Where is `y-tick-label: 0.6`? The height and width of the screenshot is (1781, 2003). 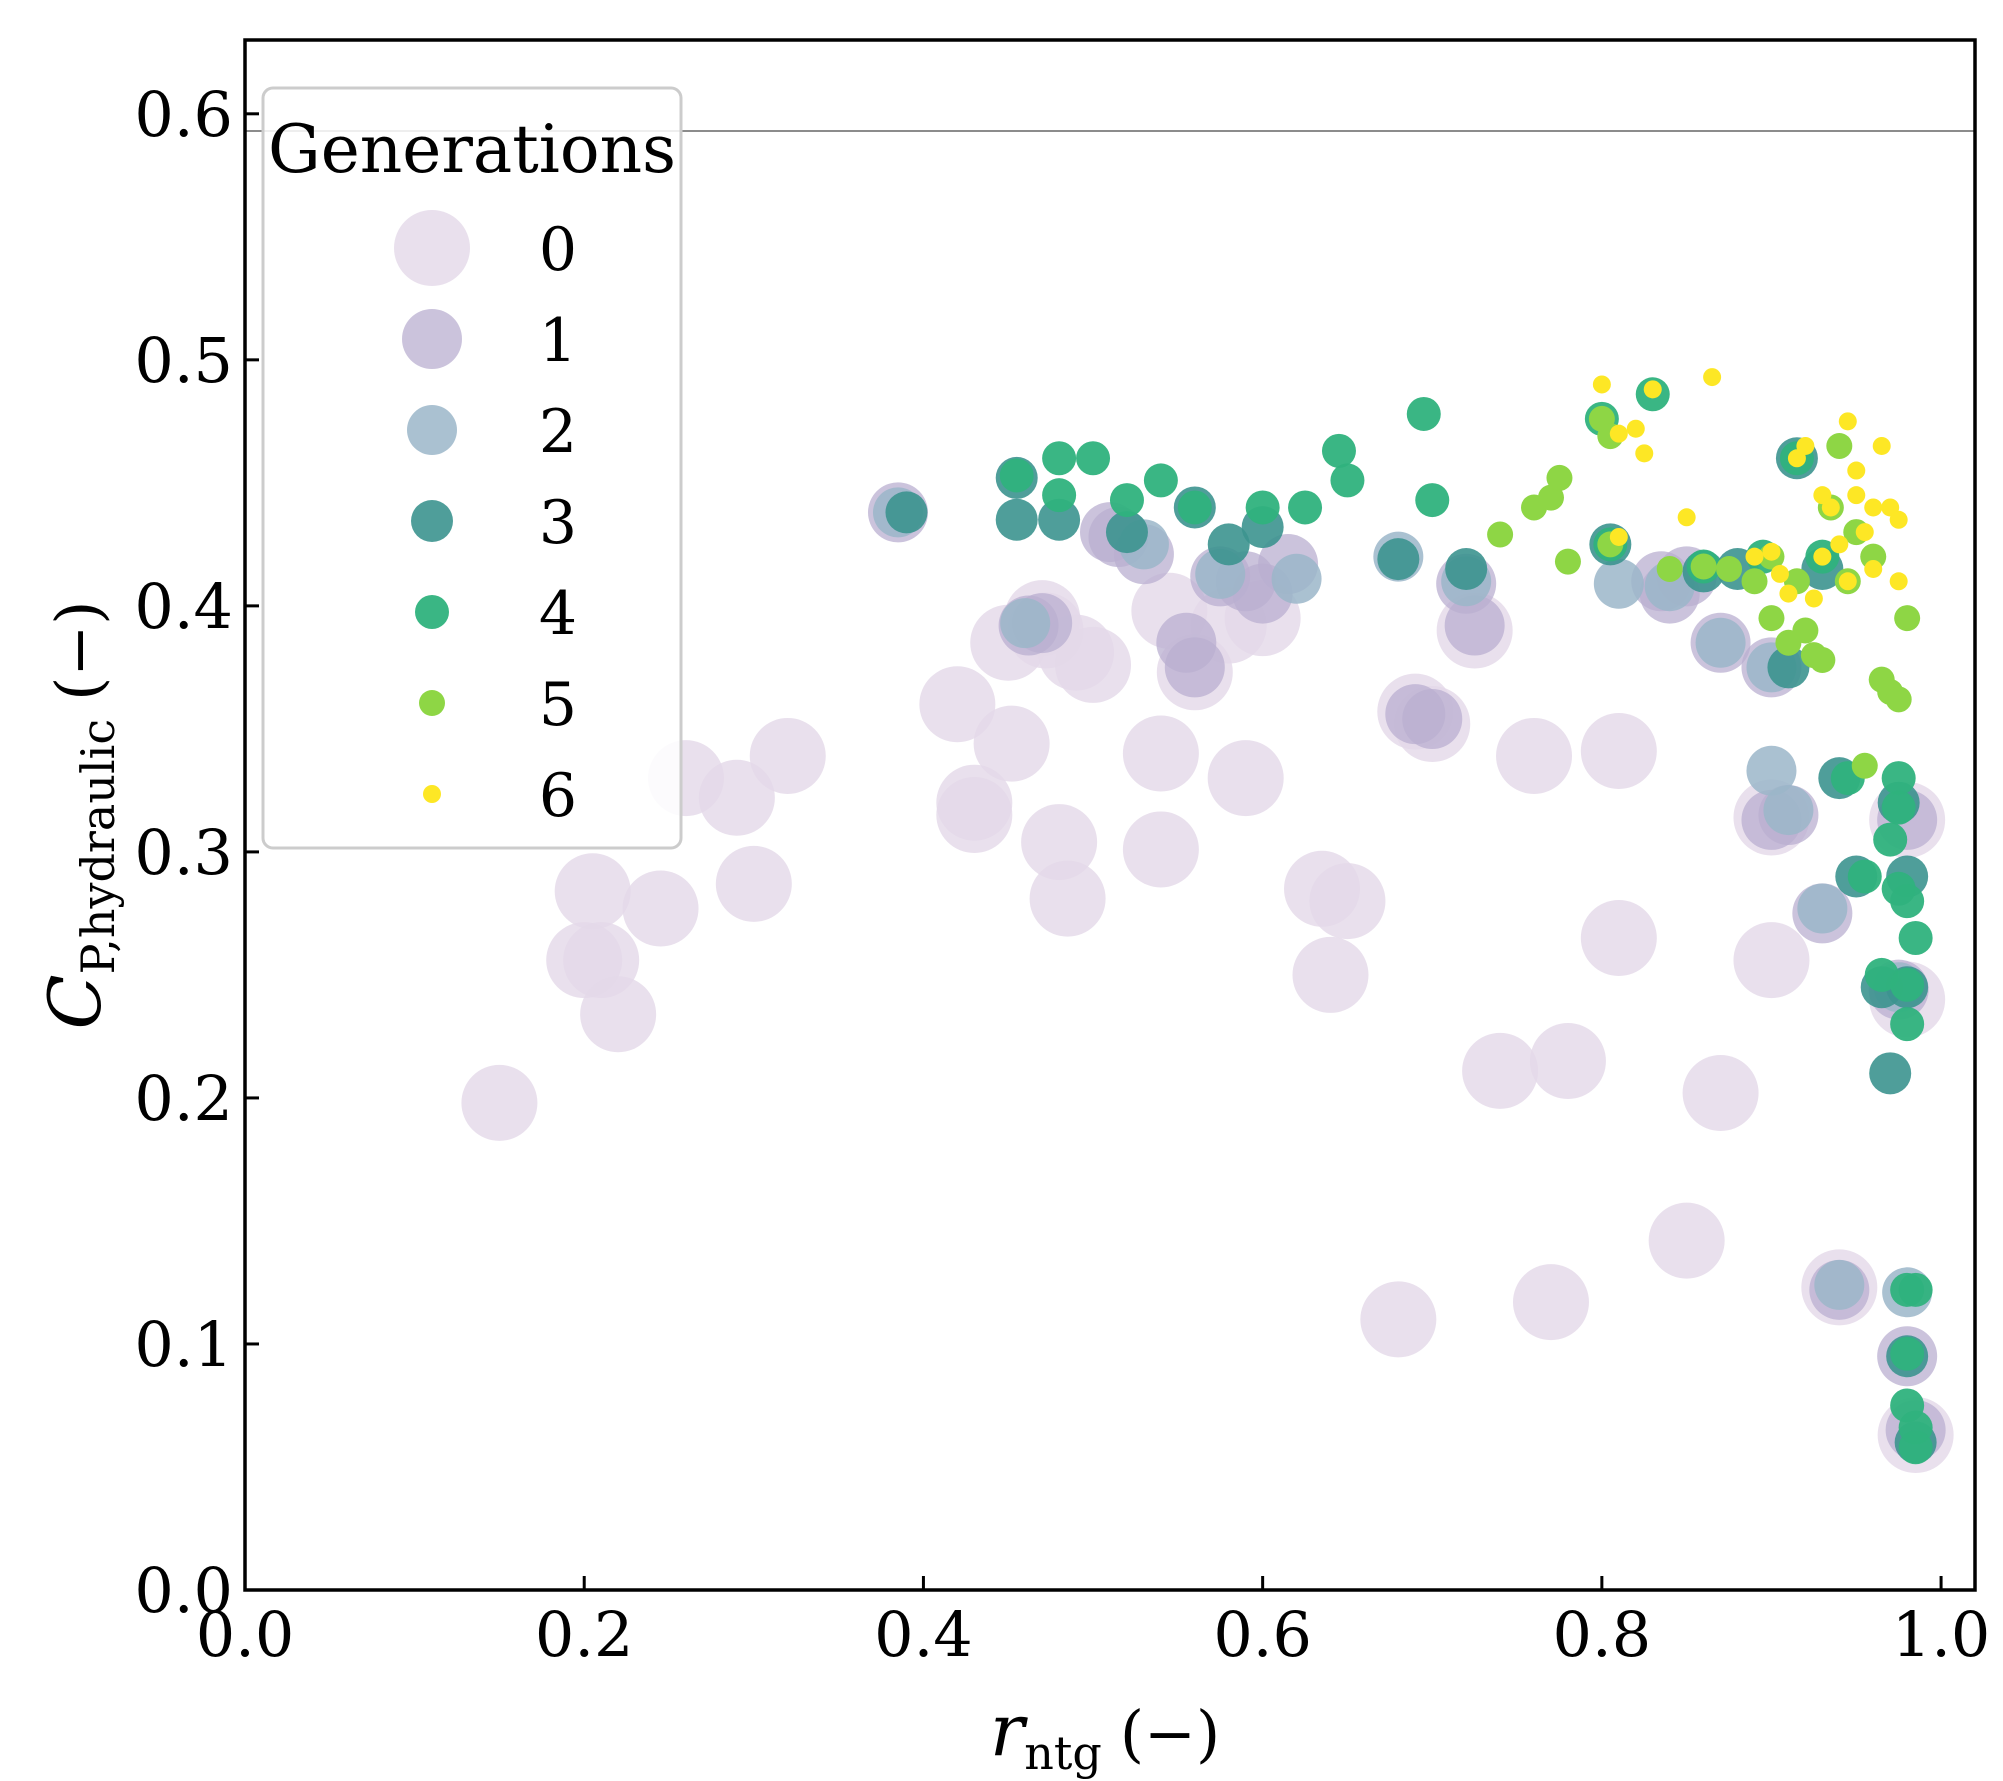 y-tick-label: 0.6 is located at coordinates (183, 114).